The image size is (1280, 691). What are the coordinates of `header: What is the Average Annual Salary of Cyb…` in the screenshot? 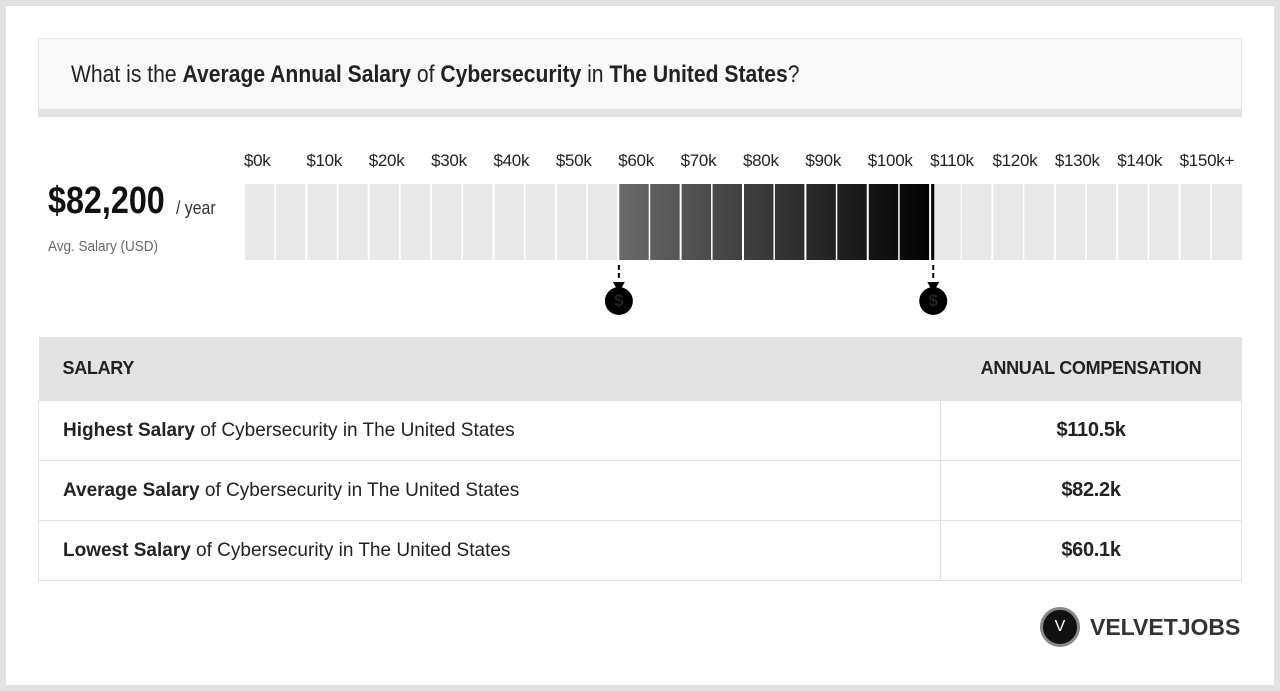 It's located at (640, 77).